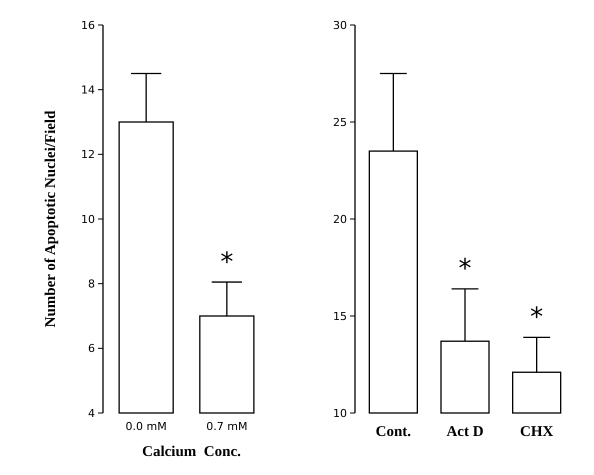 The width and height of the screenshot is (594, 475). What do you see at coordinates (88, 25) in the screenshot?
I see `y-tick-label: 16` at bounding box center [88, 25].